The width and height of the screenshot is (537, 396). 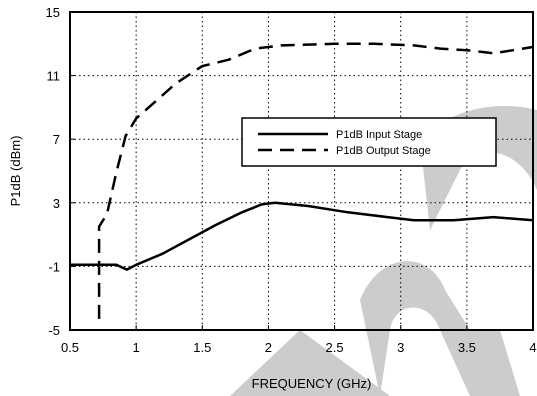 What do you see at coordinates (467, 347) in the screenshot?
I see `x-tick-label: 3.5` at bounding box center [467, 347].